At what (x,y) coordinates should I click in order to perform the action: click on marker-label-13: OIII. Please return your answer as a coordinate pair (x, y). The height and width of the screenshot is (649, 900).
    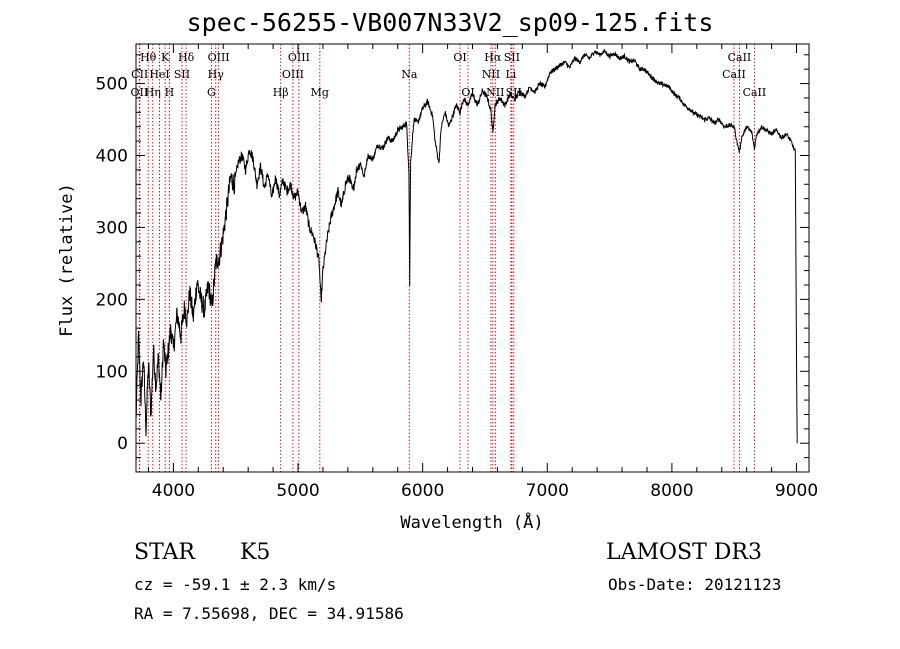
    Looking at the image, I should click on (299, 57).